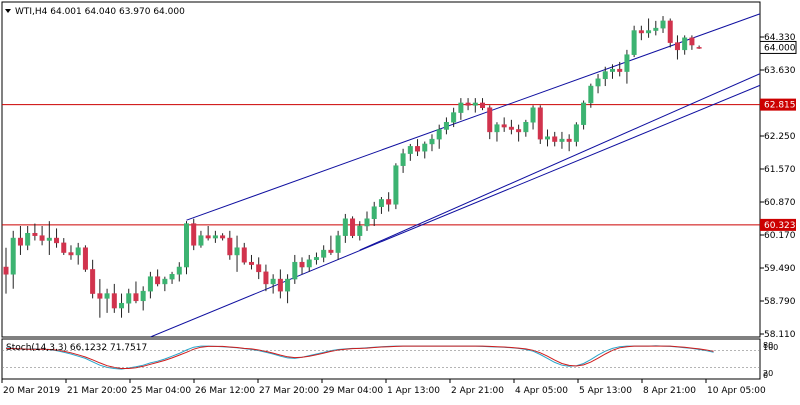 This screenshot has height=405, width=800. I want to click on chart-title: WTI,H4 64.001 64.040 63.970 64.000, so click(100, 12).